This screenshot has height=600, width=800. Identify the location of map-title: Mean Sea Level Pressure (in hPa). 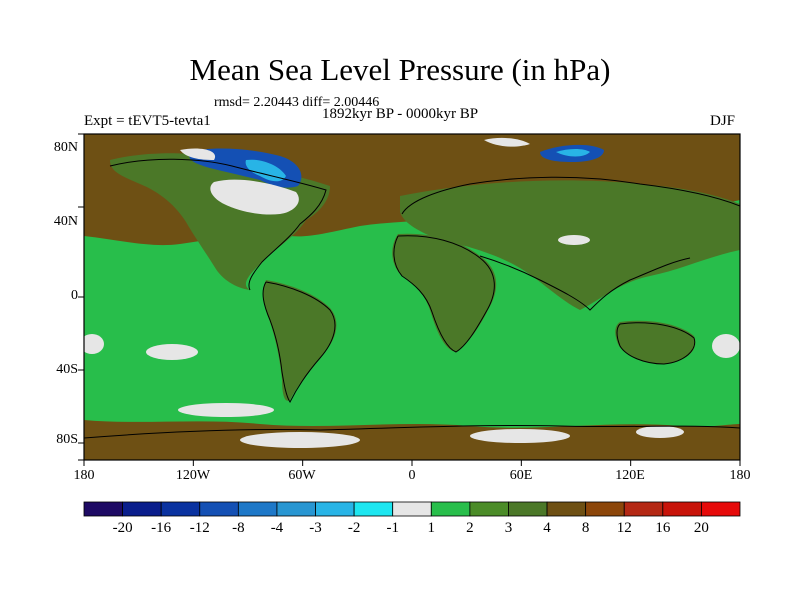
(400, 69).